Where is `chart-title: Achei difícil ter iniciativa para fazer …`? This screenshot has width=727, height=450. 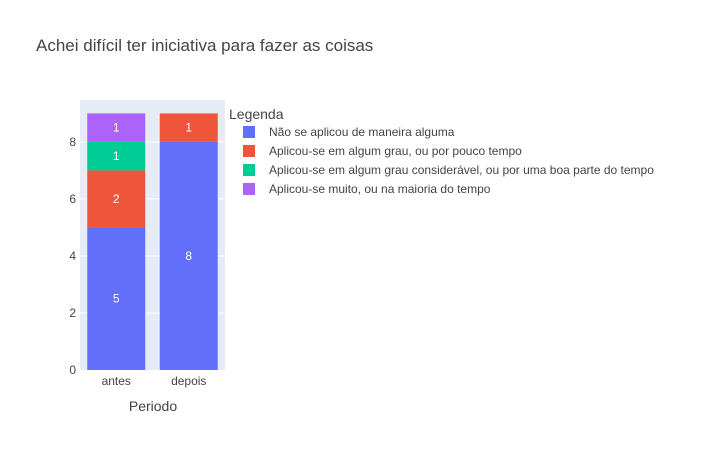
chart-title: Achei difícil ter iniciativa para fazer … is located at coordinates (204, 45).